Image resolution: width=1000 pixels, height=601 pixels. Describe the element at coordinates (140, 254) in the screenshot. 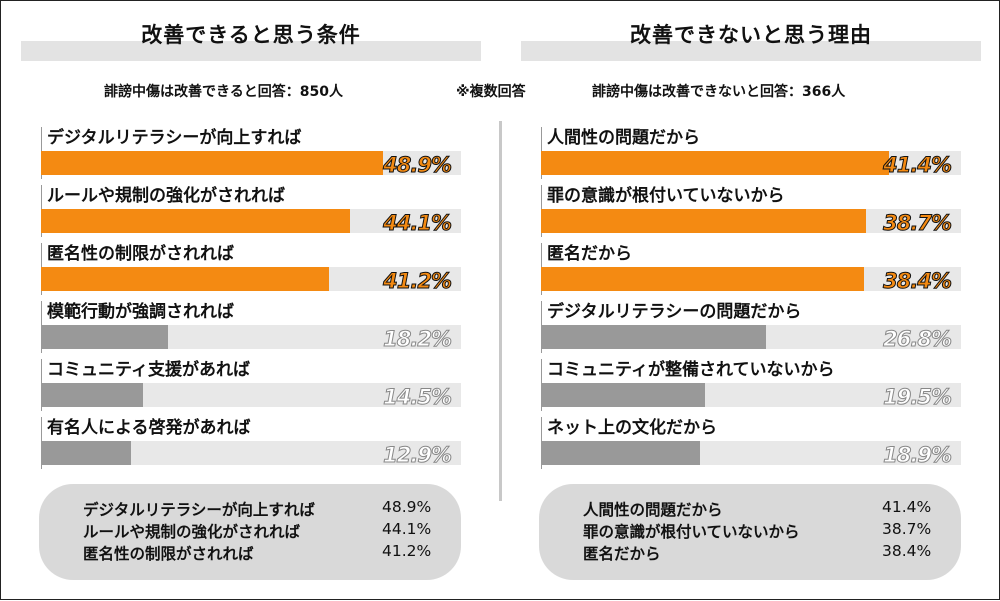

I see `category-label: 匿名性の制限がされれば` at that location.